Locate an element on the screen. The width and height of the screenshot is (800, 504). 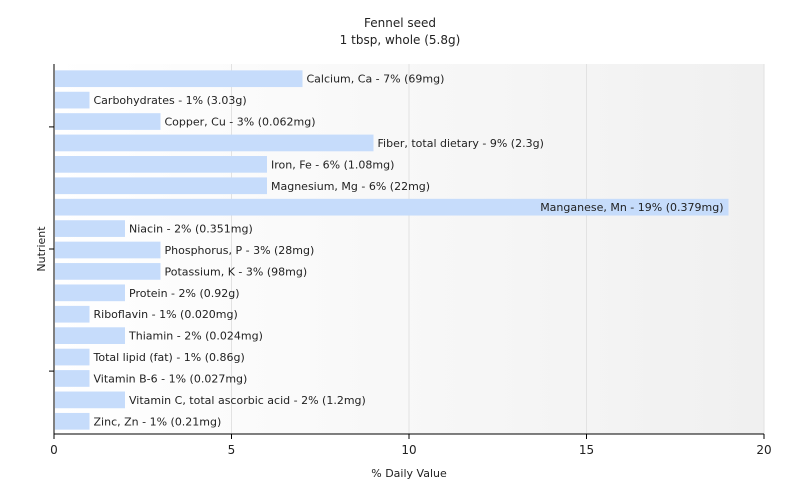
x-tick-label: 20 is located at coordinates (763, 450).